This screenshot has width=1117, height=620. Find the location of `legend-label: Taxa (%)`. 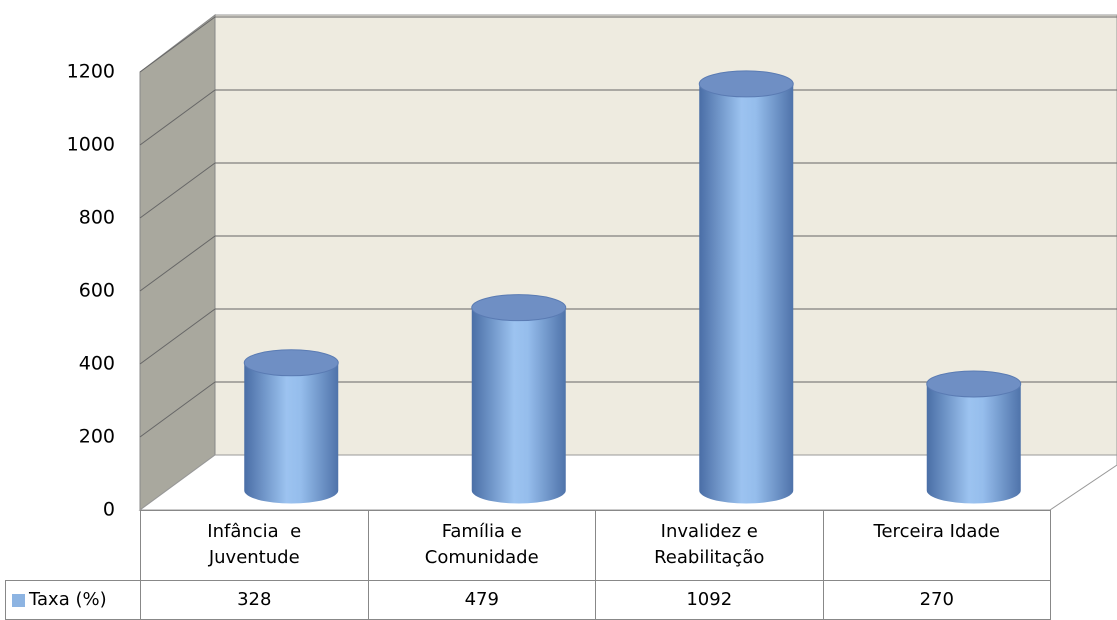

legend-label: Taxa (%) is located at coordinates (68, 599).